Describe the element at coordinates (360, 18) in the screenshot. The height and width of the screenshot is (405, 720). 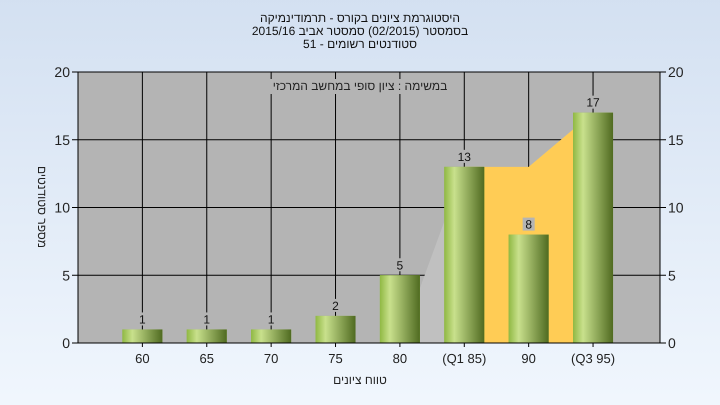
I see `chart-title: היסטוגרמת ציונים בקורס - תרמודינמיקה` at that location.